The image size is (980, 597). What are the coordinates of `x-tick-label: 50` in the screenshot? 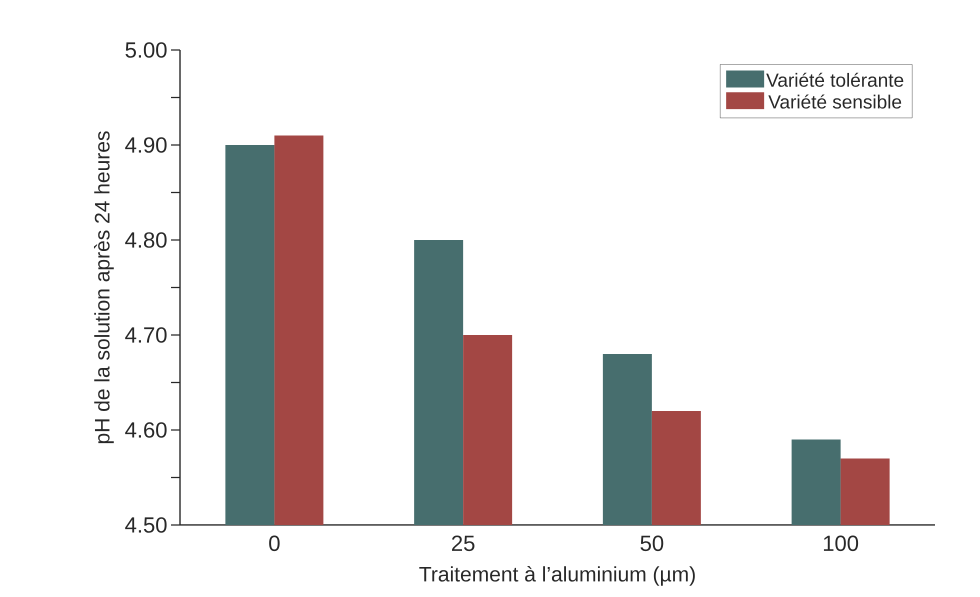 It's located at (652, 544).